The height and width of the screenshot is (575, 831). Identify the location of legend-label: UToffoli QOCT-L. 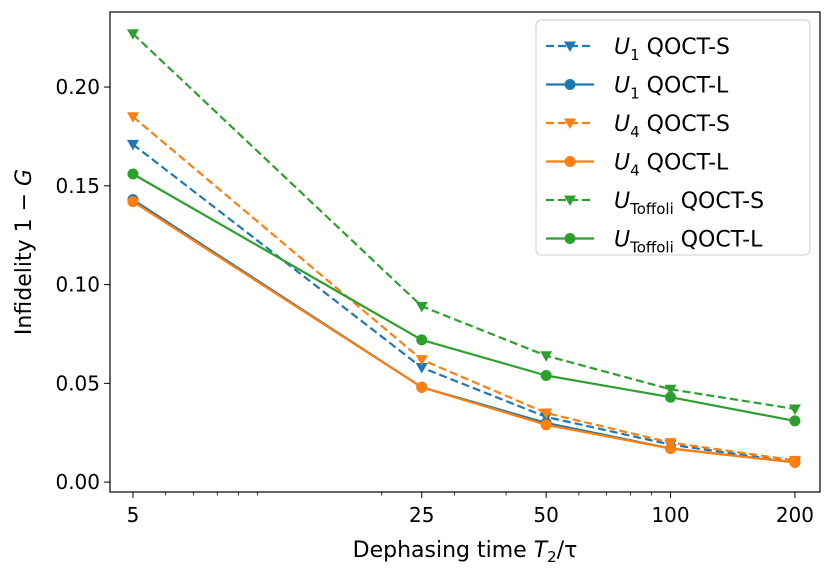
(688, 242).